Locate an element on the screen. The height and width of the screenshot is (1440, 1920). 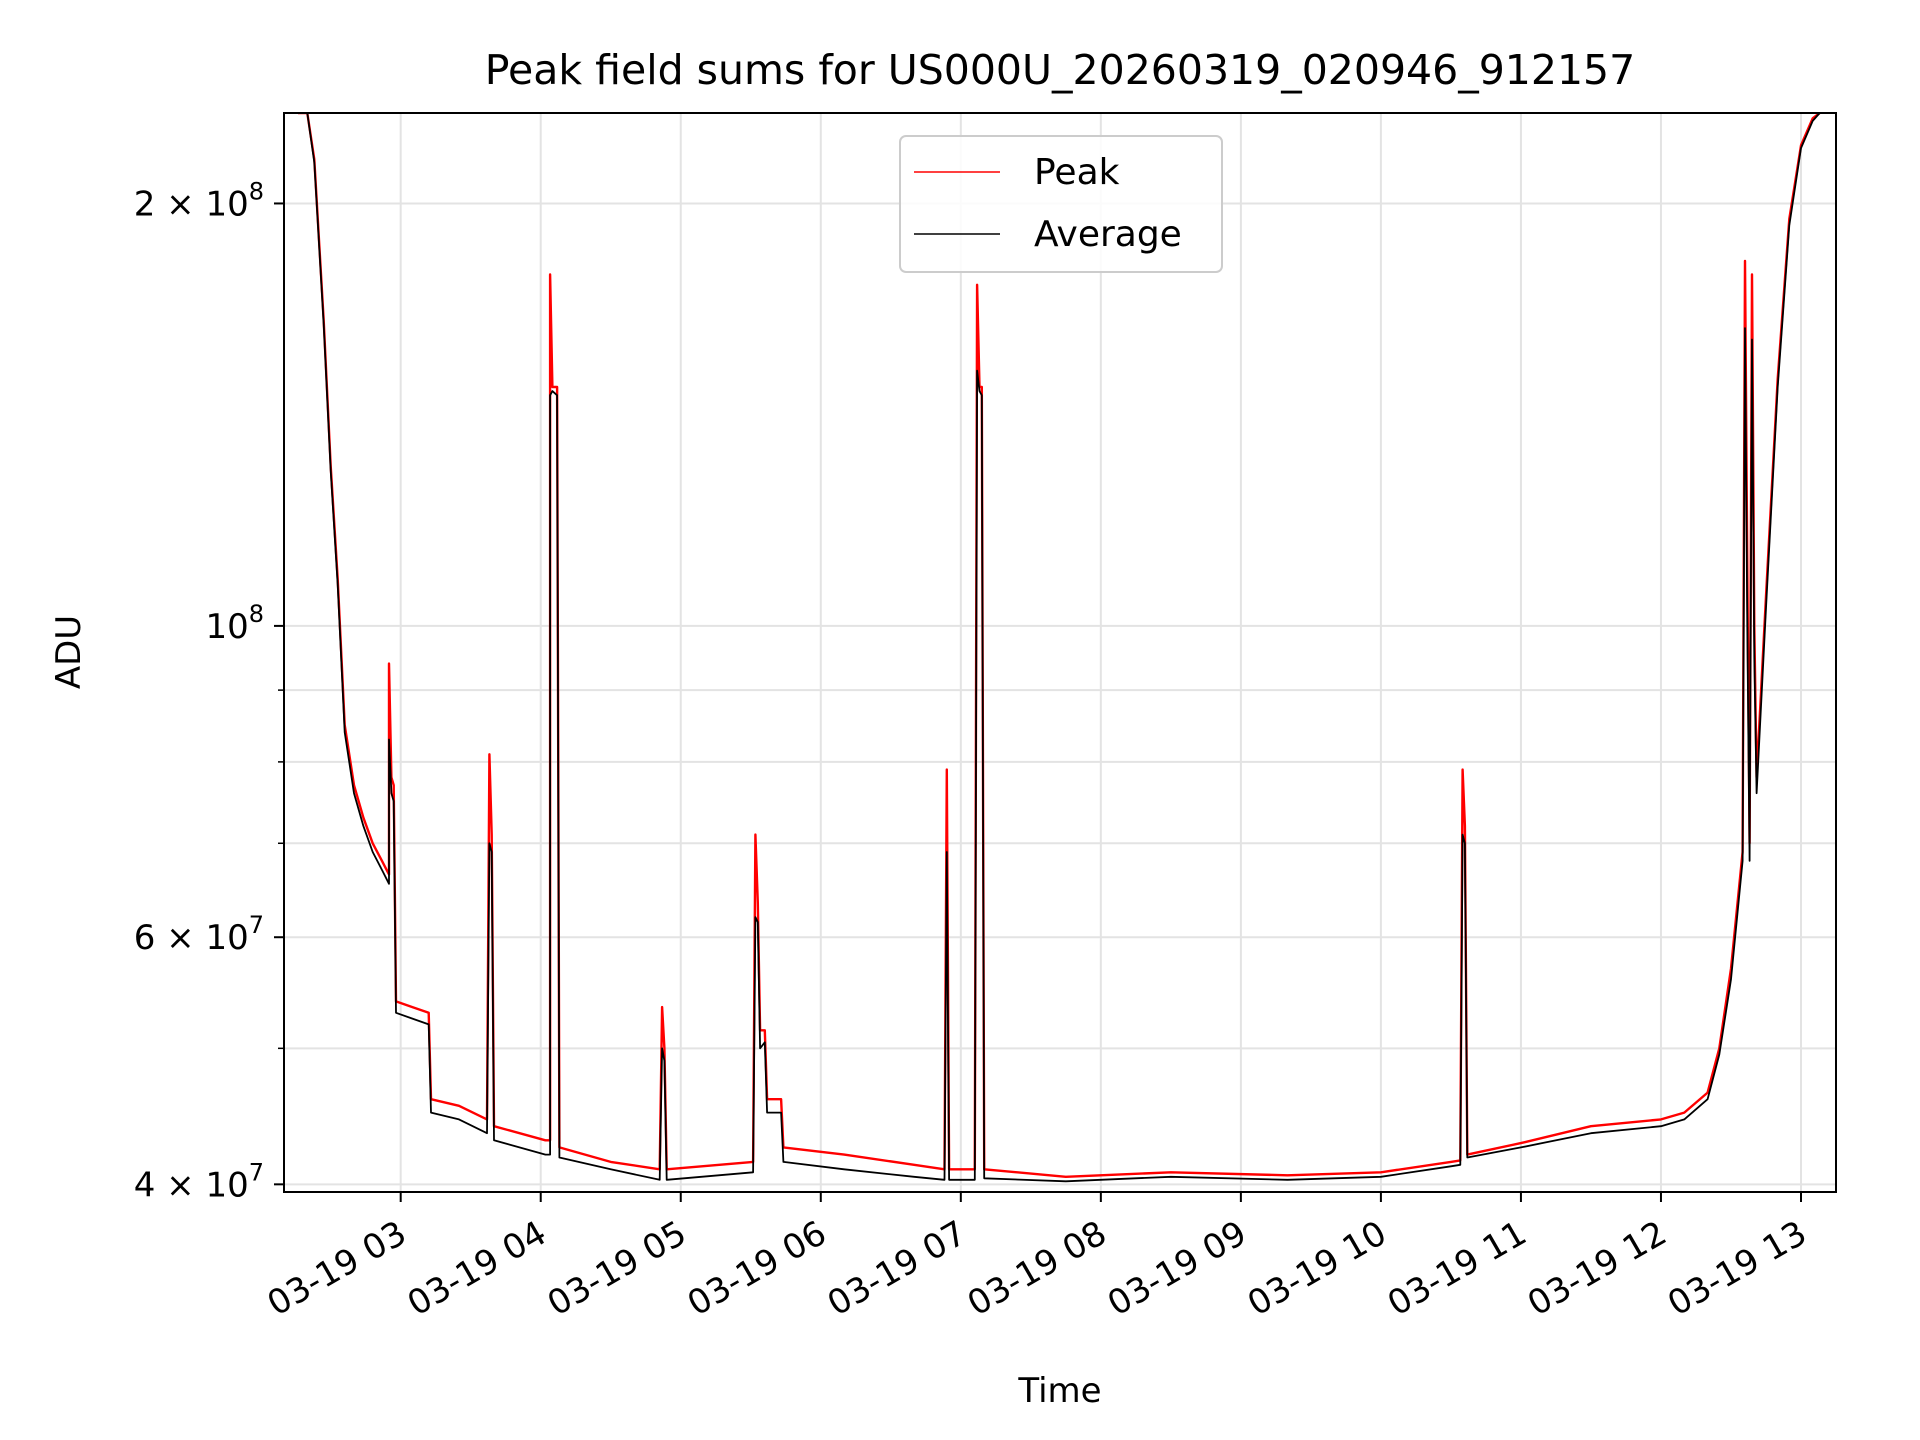
y-axis-label: ADU is located at coordinates (69, 652).